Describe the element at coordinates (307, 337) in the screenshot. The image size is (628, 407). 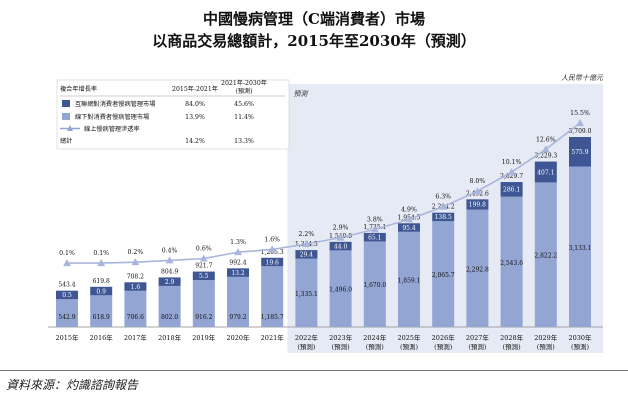
I see `tick-label-7: 2022年` at that location.